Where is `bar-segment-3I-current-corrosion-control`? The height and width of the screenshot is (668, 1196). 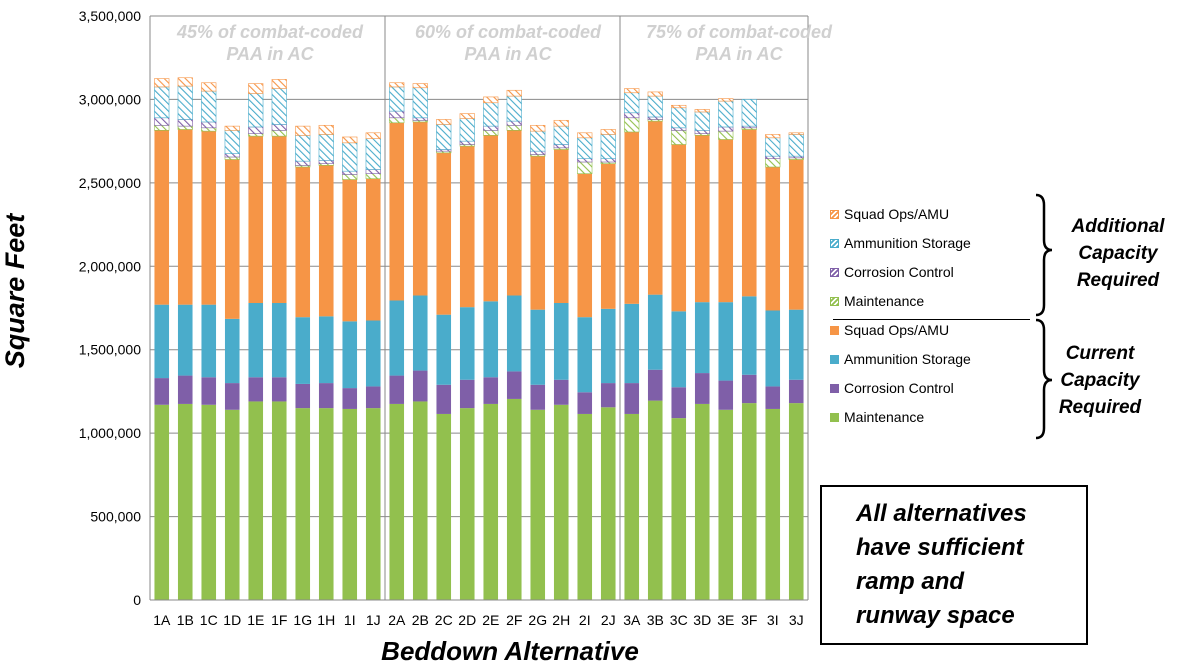 bar-segment-3I-current-corrosion-control is located at coordinates (773, 397).